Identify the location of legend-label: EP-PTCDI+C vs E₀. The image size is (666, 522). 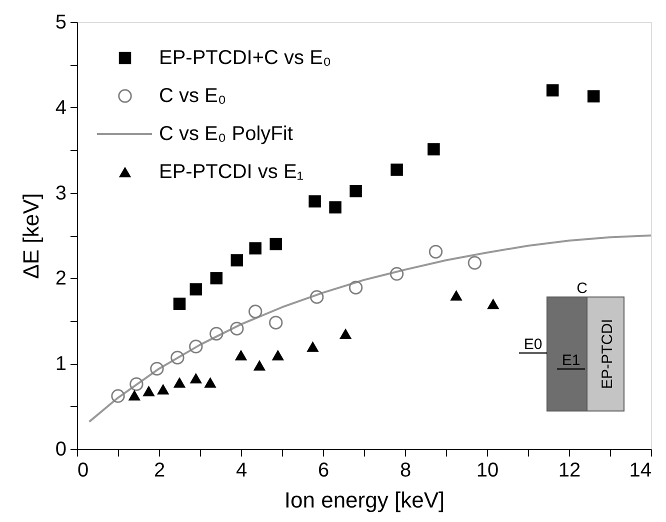
(245, 58).